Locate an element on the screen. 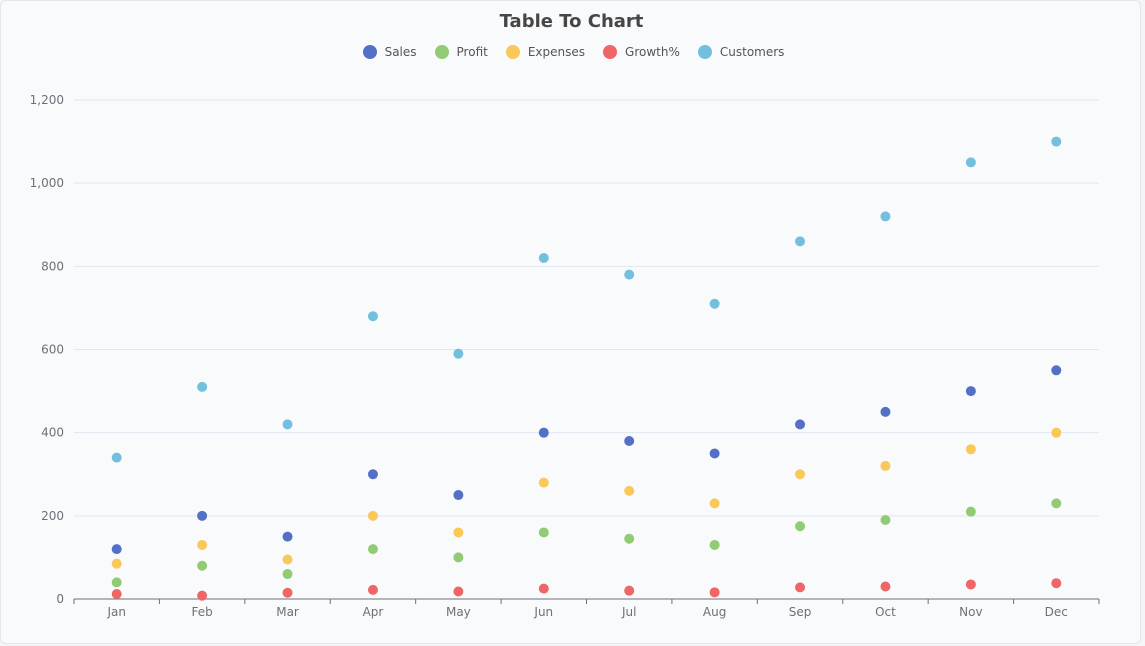 The width and height of the screenshot is (1145, 646). x-tick-label: Feb is located at coordinates (202, 612).